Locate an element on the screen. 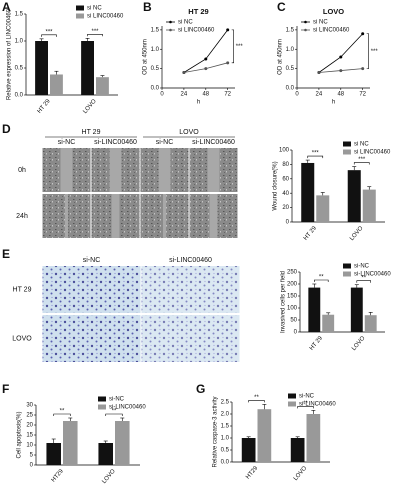 This screenshot has height=500, width=397. panel-letter: G is located at coordinates (200, 389).